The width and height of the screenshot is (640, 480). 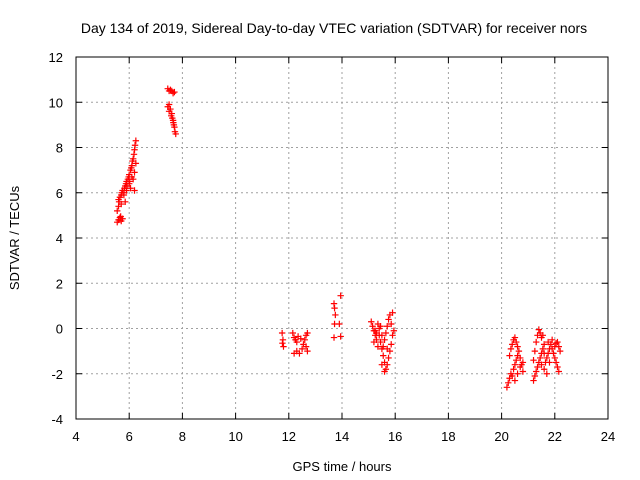 I want to click on y-tick-label: 2, so click(x=59, y=283).